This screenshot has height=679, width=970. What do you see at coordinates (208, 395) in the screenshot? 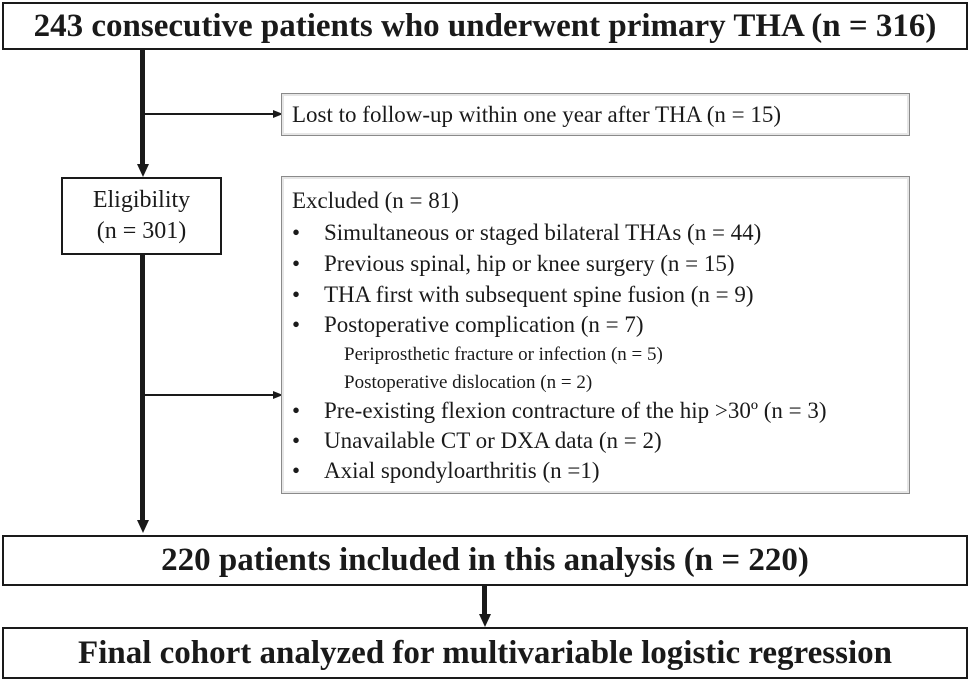
I see `connector-to-excluded` at bounding box center [208, 395].